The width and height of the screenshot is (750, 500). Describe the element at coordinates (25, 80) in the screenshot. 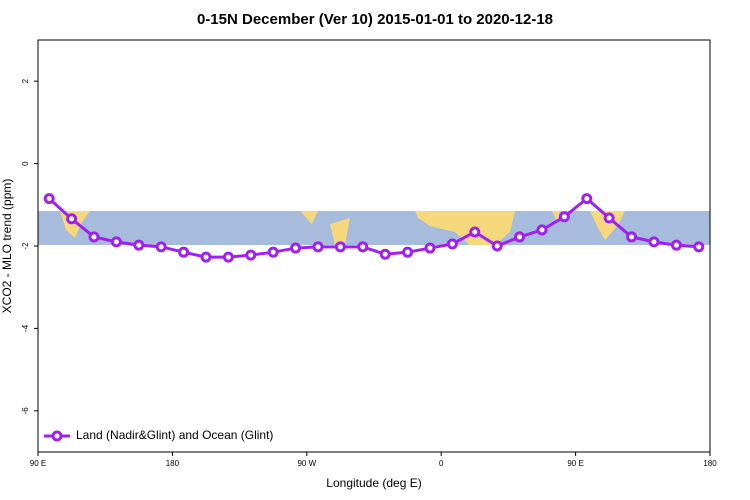

I see `y-tick-label: 2` at that location.